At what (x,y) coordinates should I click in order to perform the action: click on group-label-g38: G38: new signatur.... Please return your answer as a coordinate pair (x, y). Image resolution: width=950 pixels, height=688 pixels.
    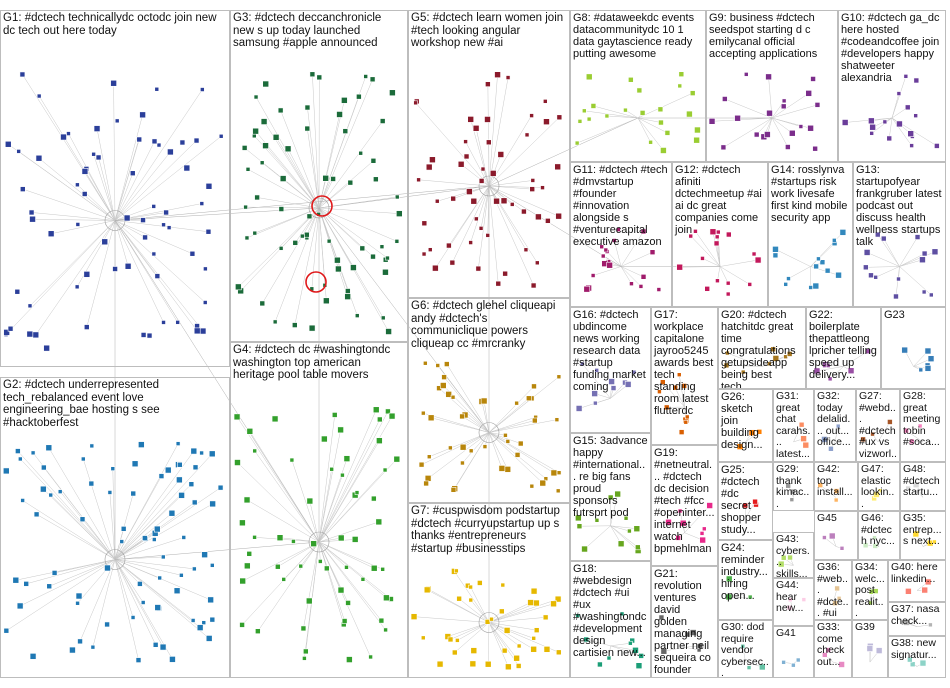
    Looking at the image, I should click on (914, 649).